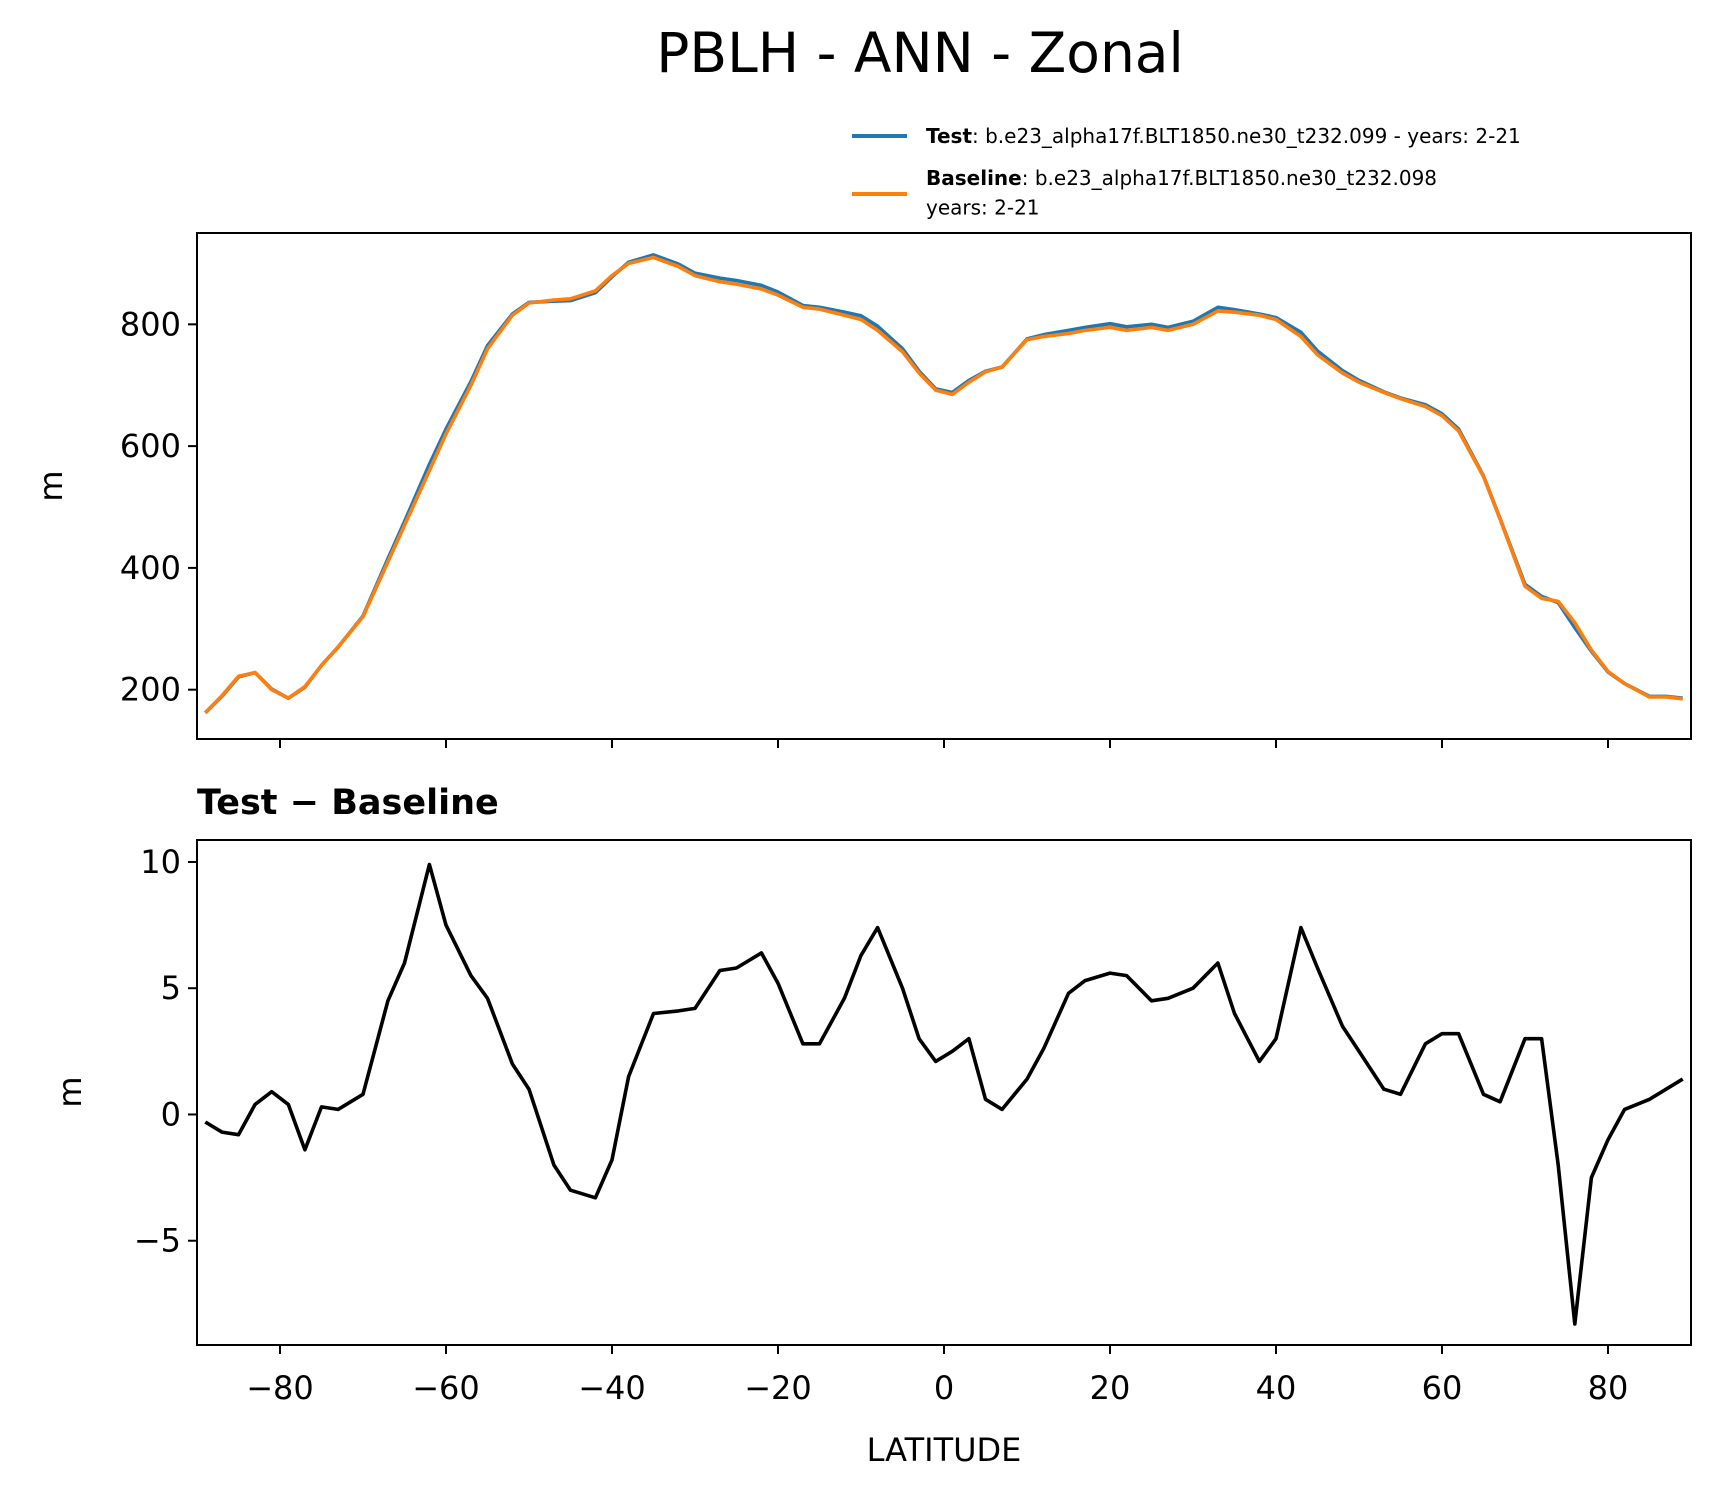 The height and width of the screenshot is (1496, 1713). Describe the element at coordinates (944, 1388) in the screenshot. I see `x-tick-label: 0` at that location.